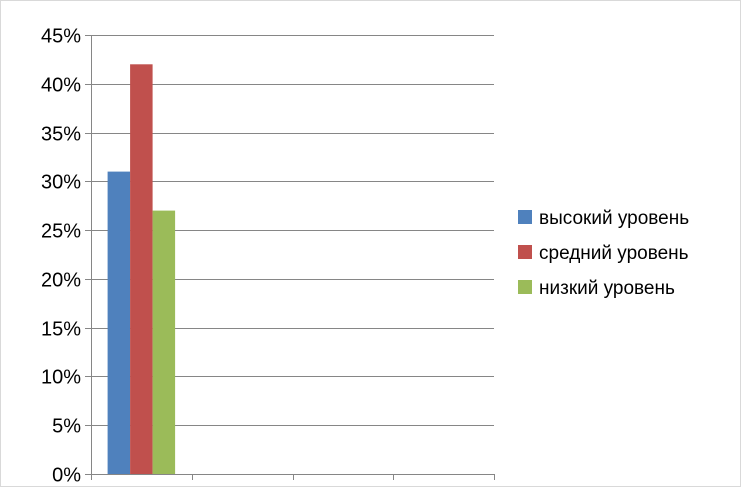 The image size is (742, 489). What do you see at coordinates (66, 427) in the screenshot?
I see `y-tick-label: 5%` at bounding box center [66, 427].